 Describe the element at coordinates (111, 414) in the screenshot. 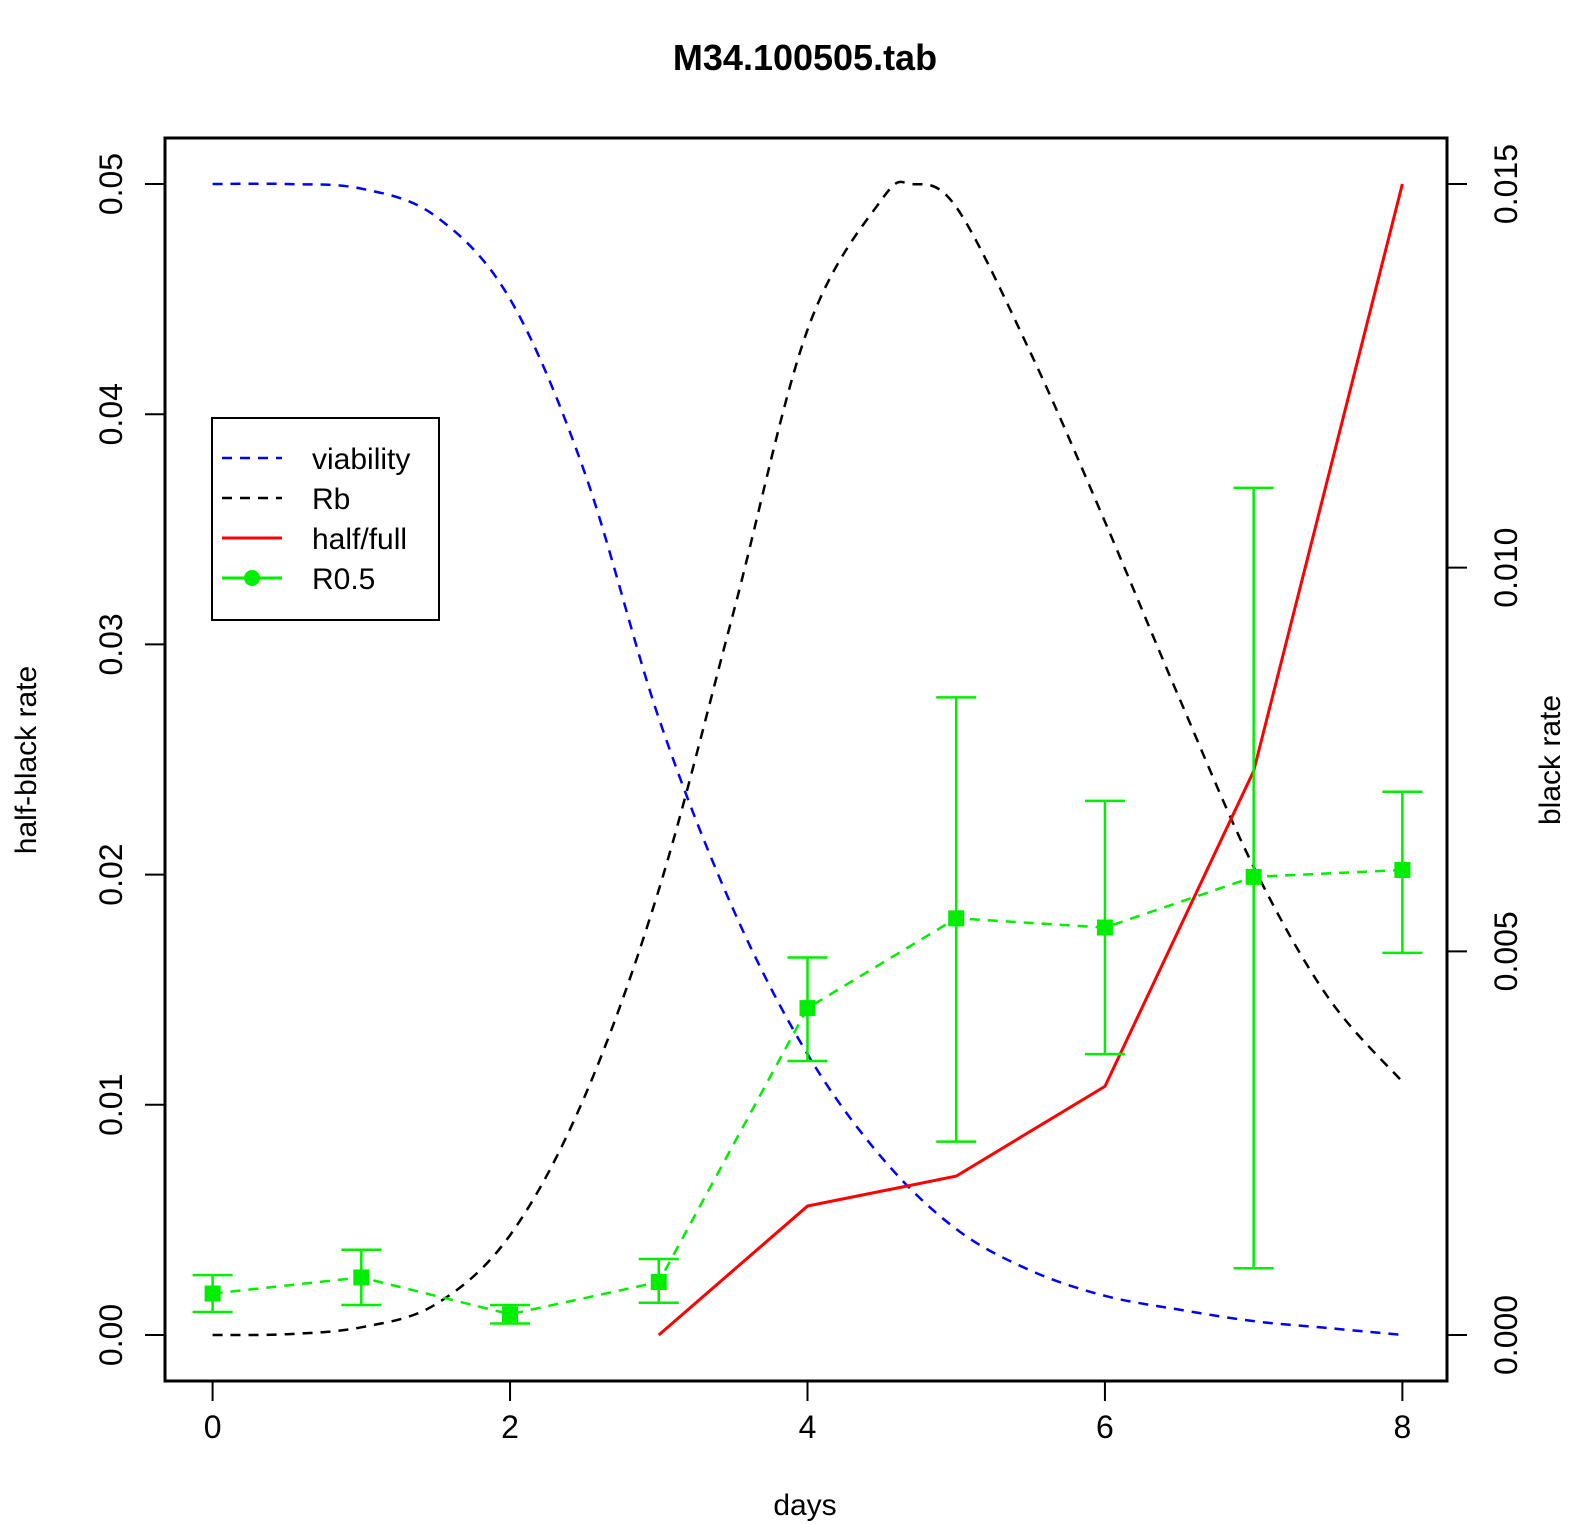

I see `y-left-tick-label: 0.04` at that location.